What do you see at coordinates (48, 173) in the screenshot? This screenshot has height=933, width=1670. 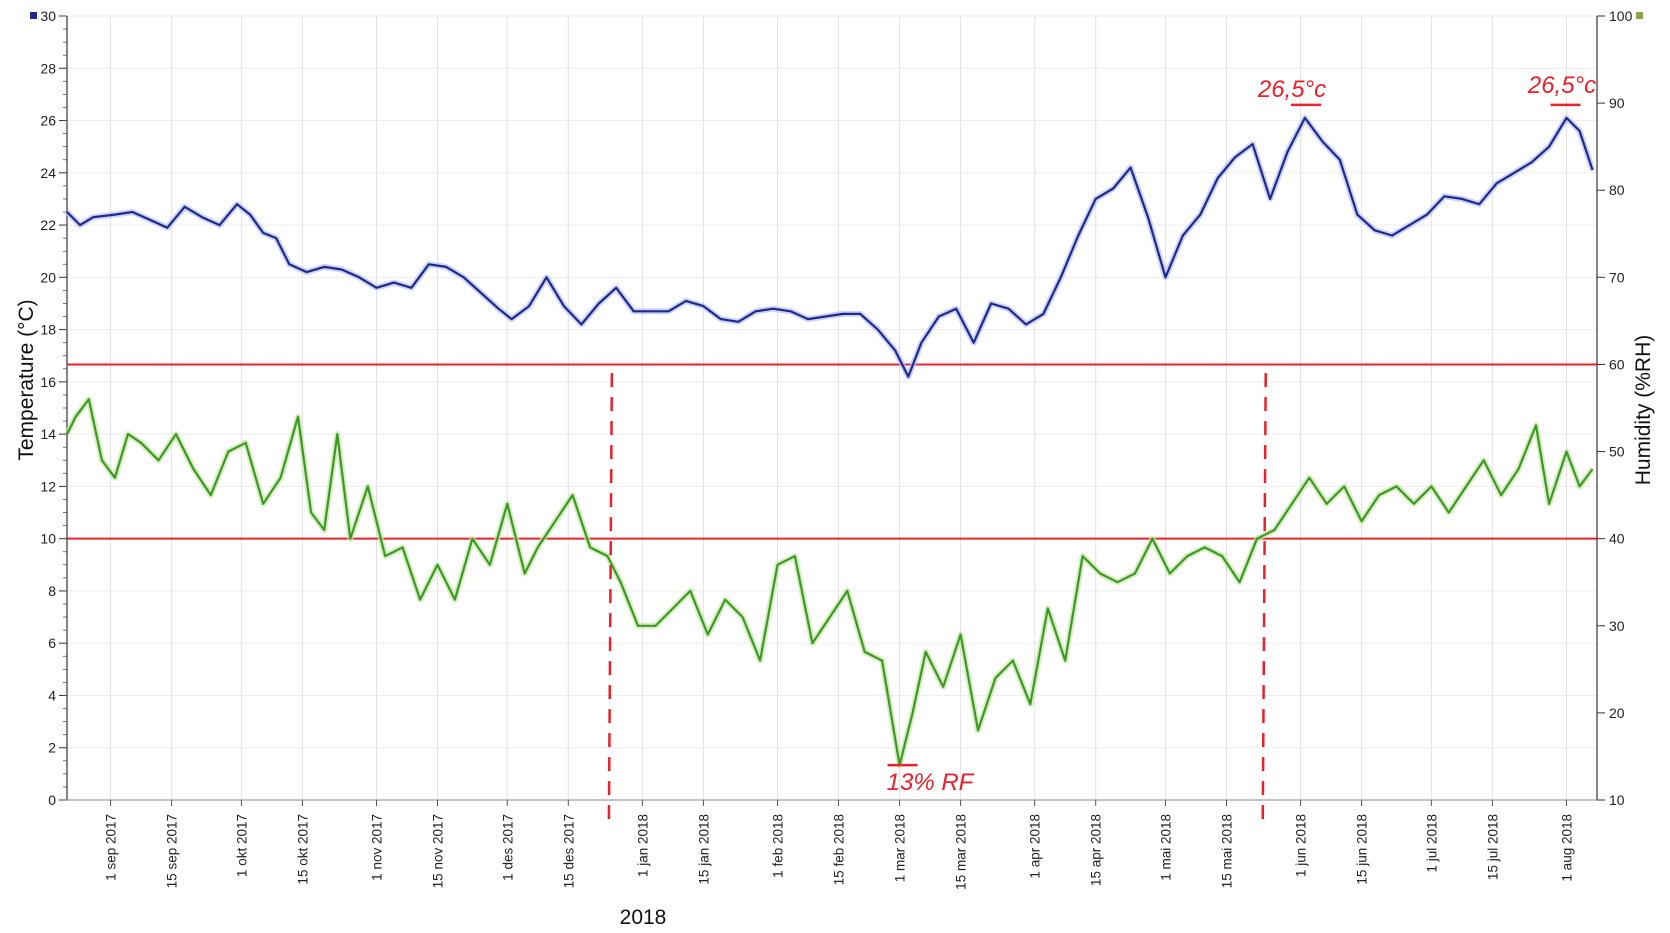 I see `left-tick-label: 24` at bounding box center [48, 173].